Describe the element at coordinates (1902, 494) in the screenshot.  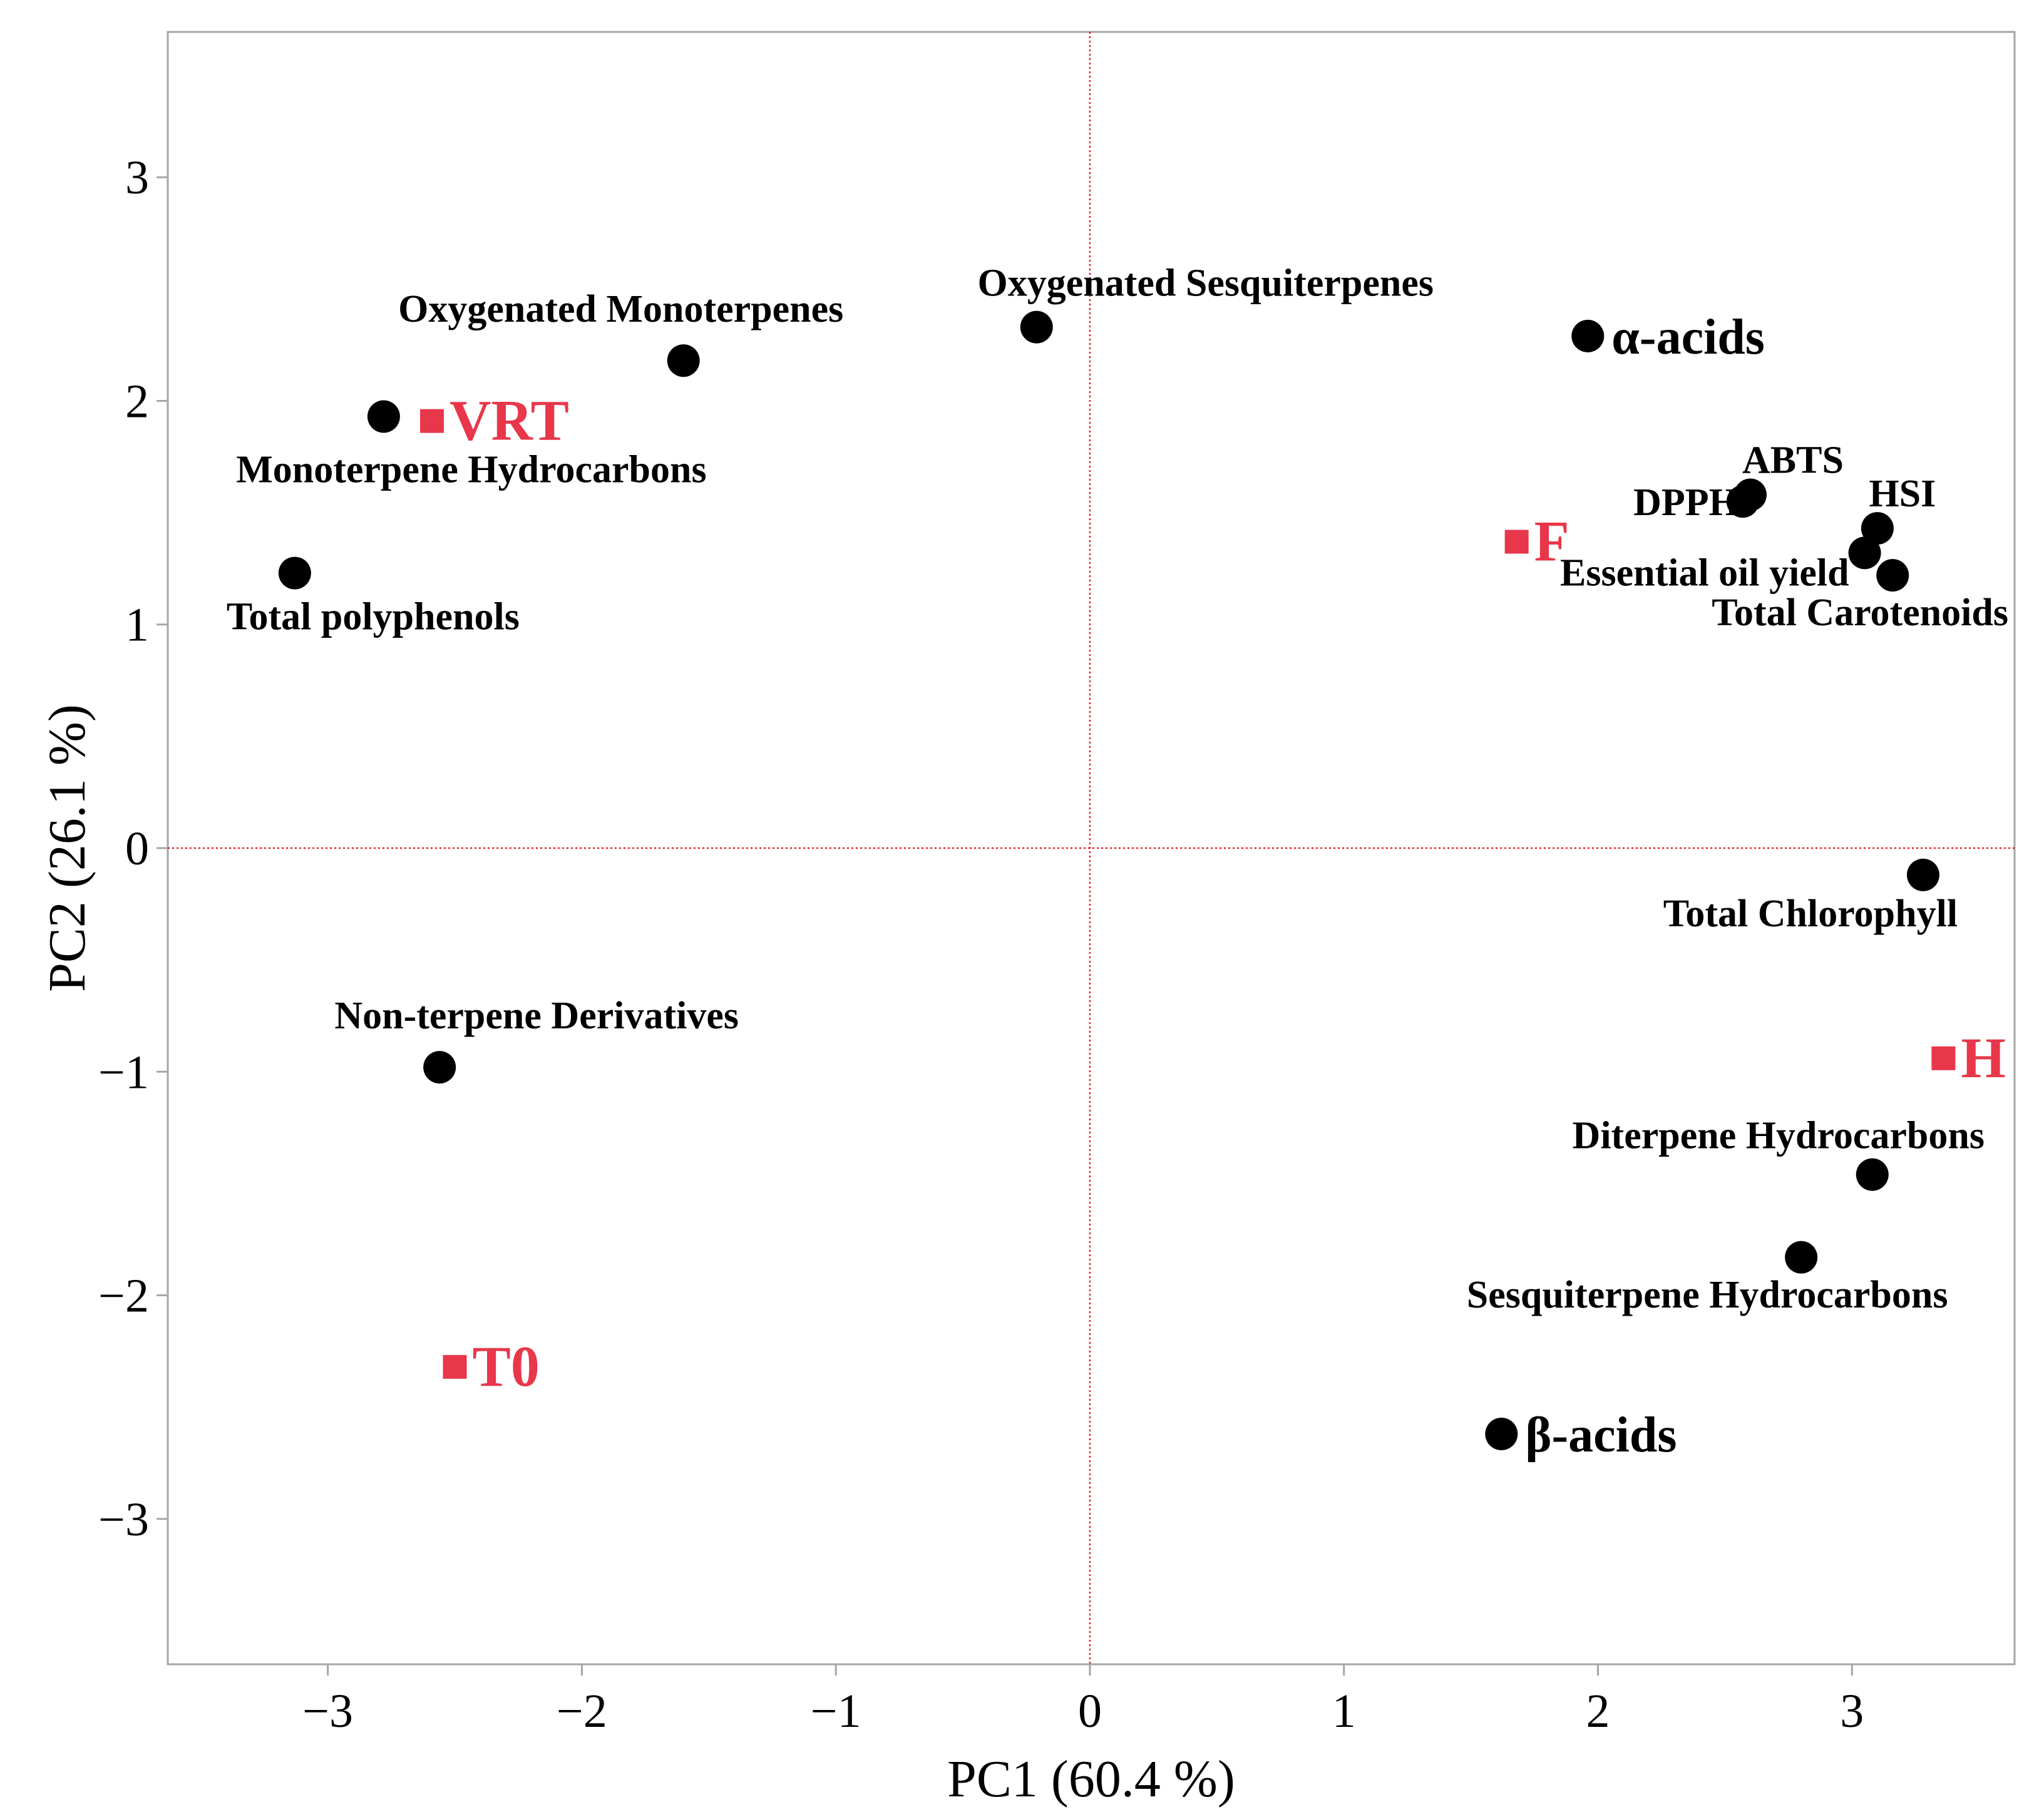
I see `label-hsi: HSI` at that location.